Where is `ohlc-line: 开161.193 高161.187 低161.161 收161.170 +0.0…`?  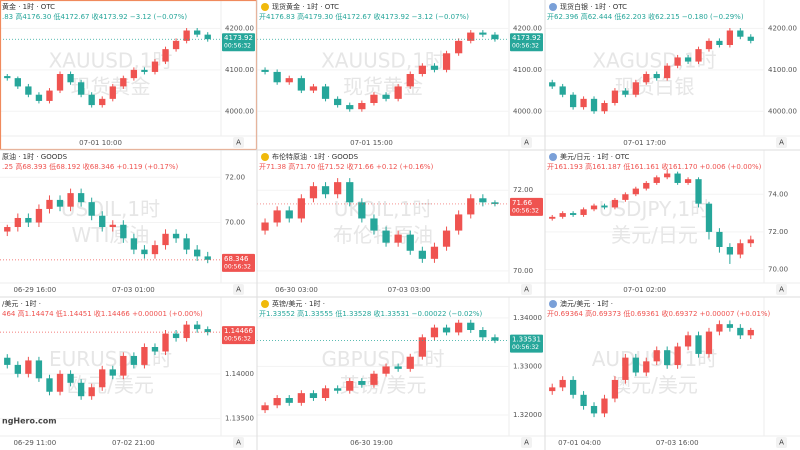
ohlc-line: 开161.193 高161.187 低161.161 收161.170 +0.0… is located at coordinates (654, 166).